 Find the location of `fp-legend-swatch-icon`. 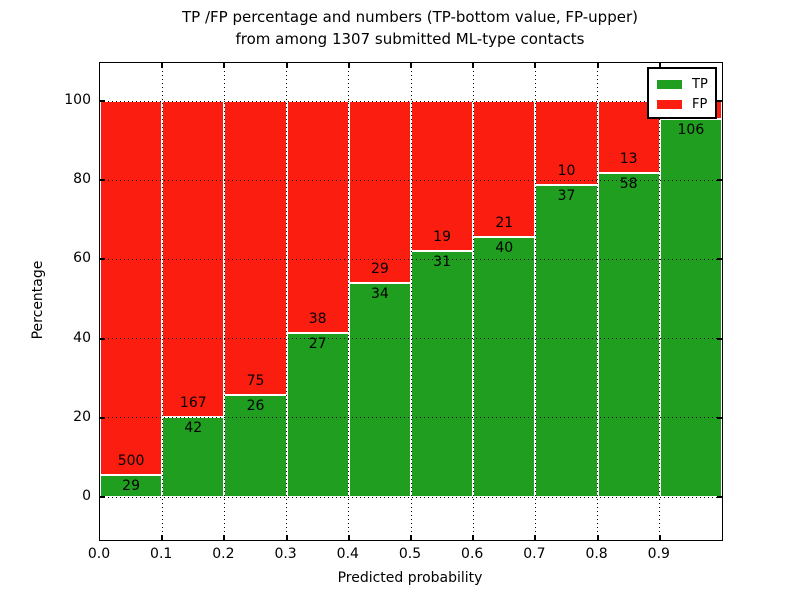

fp-legend-swatch-icon is located at coordinates (669, 104).